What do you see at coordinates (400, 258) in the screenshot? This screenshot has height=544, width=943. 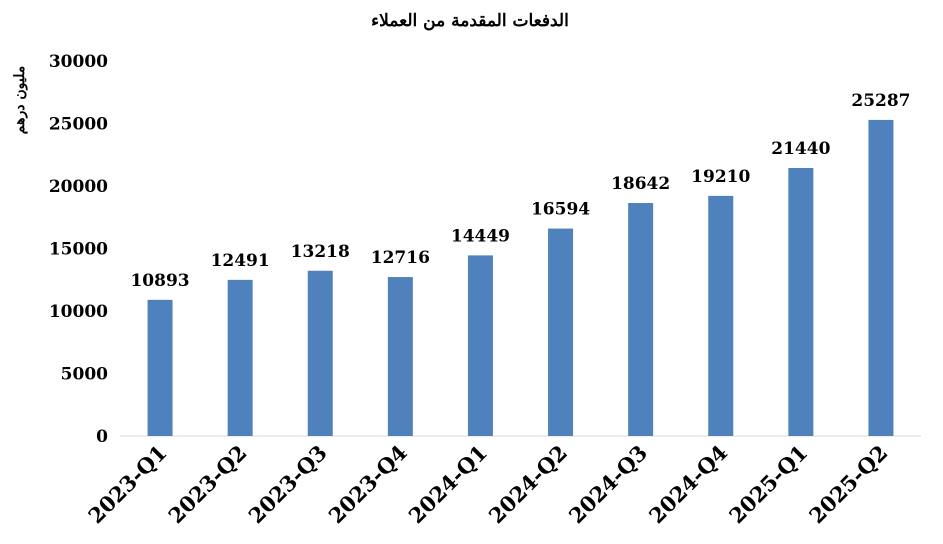 I see `data-label: 12716` at bounding box center [400, 258].